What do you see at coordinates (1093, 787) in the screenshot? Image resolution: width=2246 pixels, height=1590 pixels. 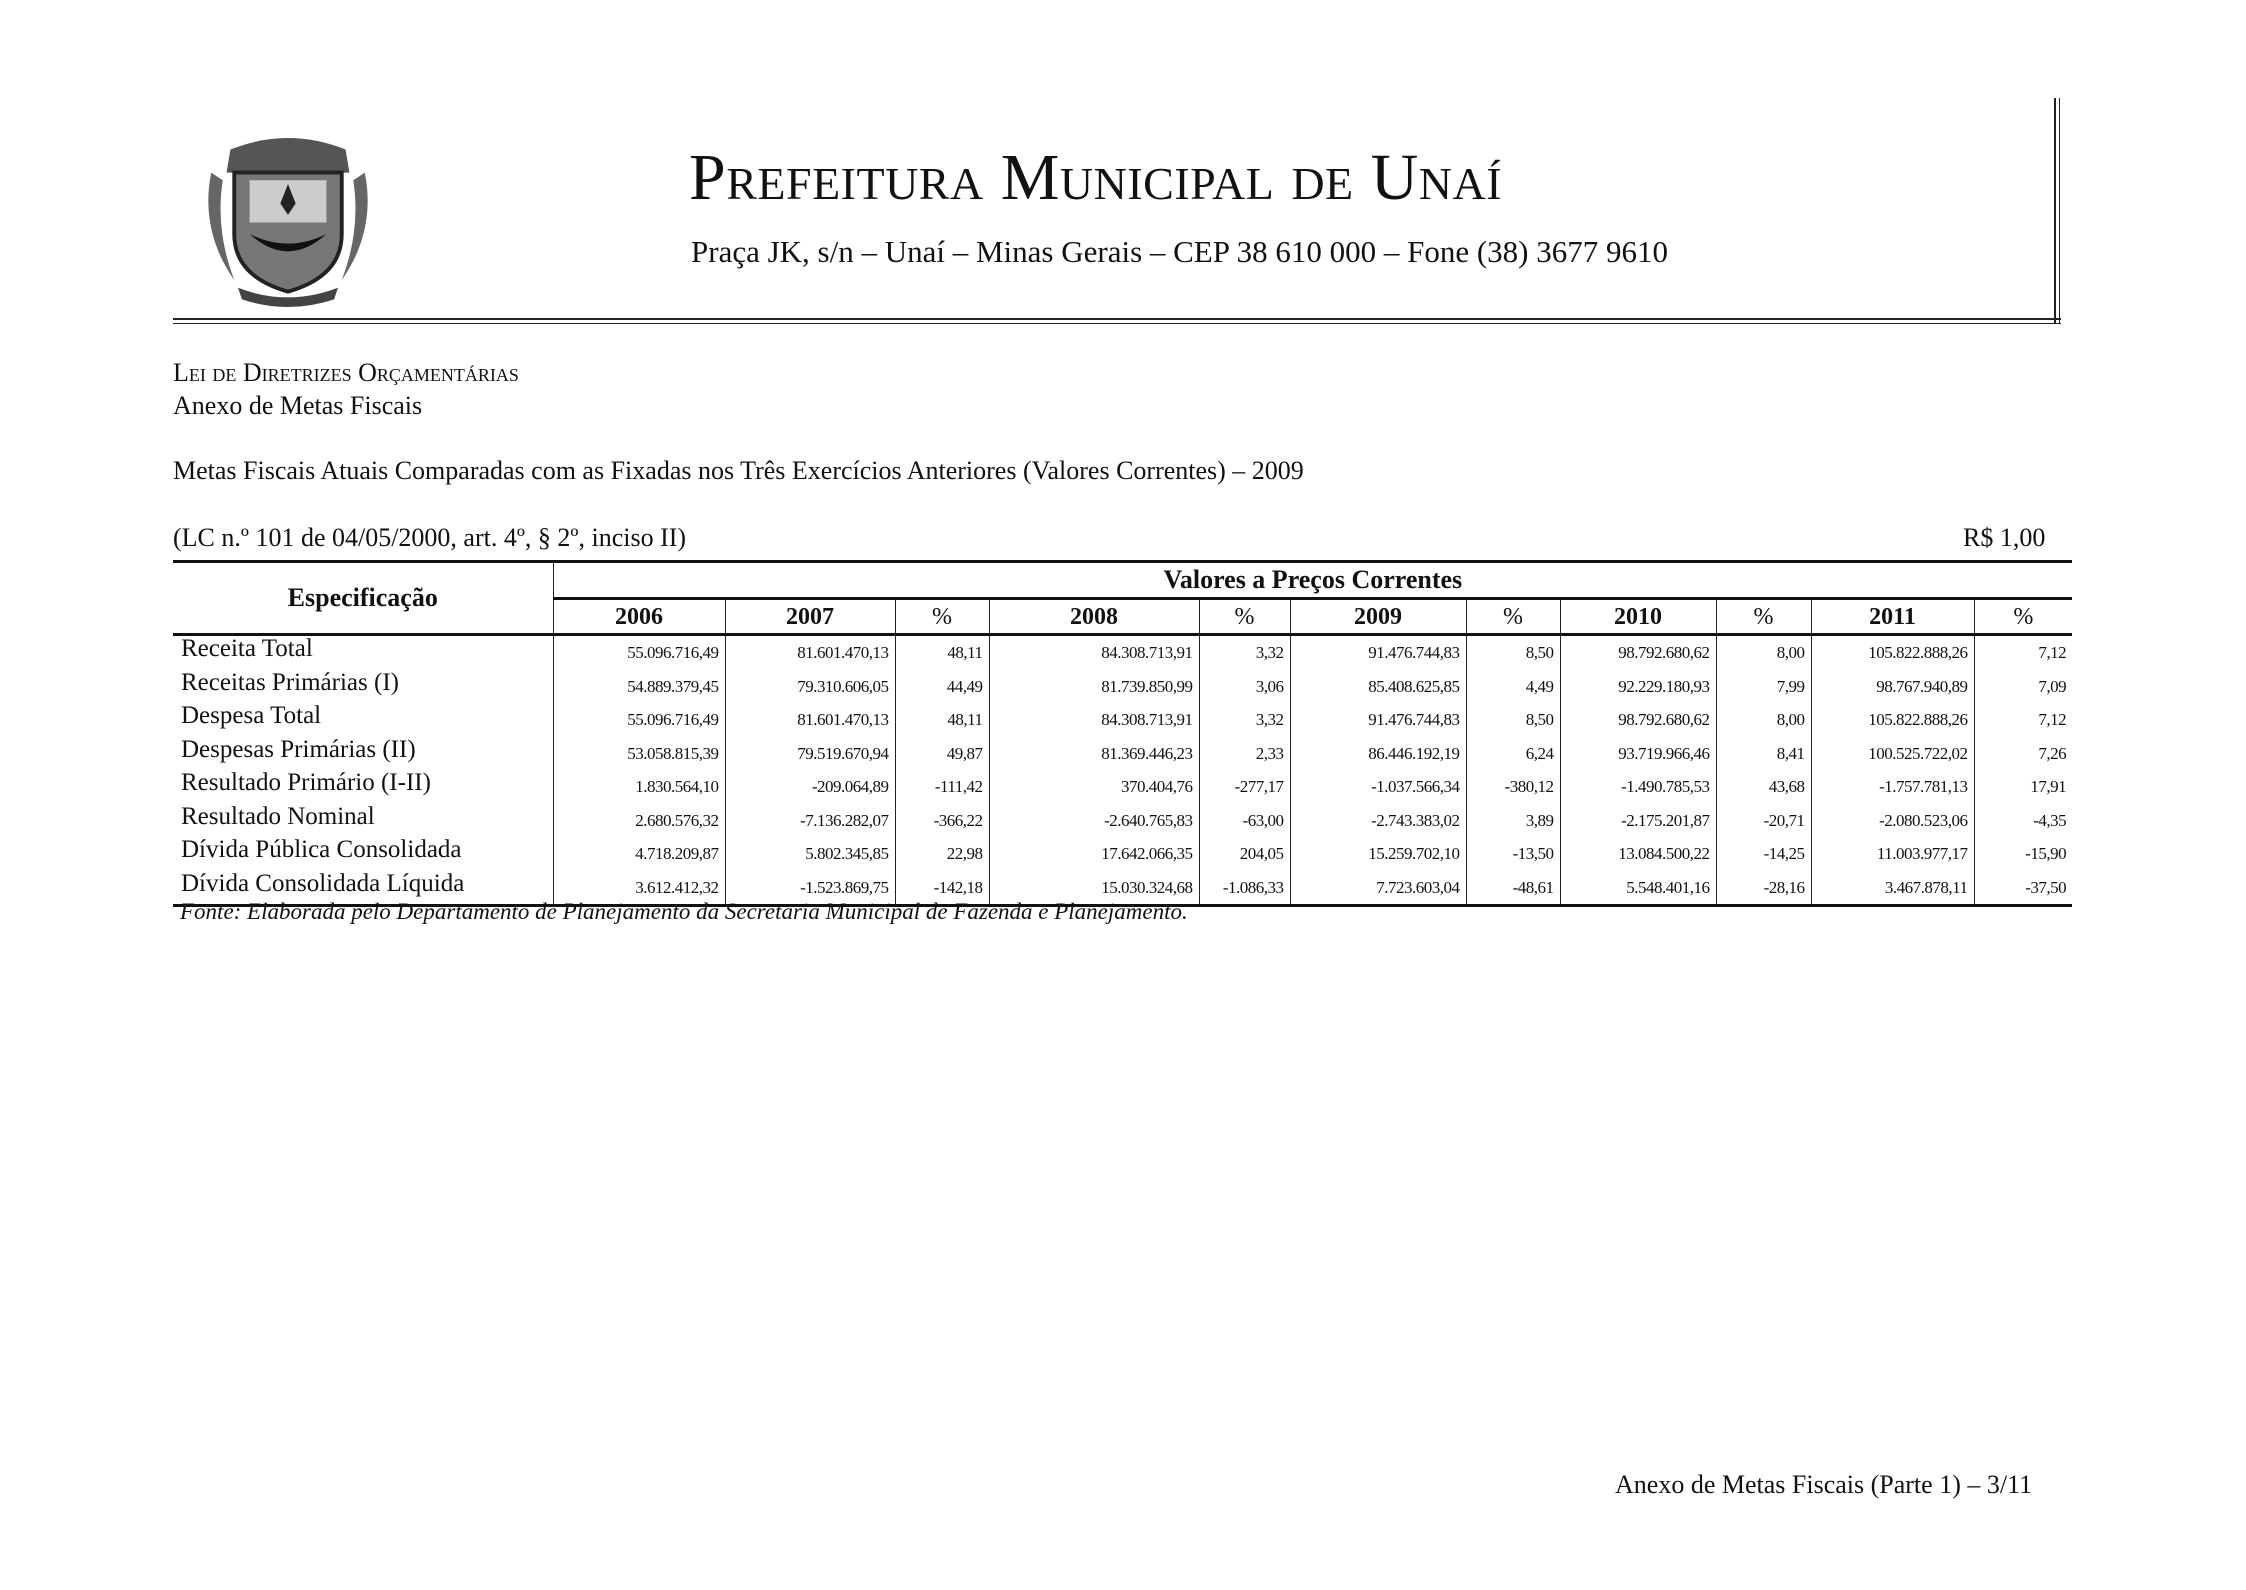 I see `table-cell: 370.404,76` at bounding box center [1093, 787].